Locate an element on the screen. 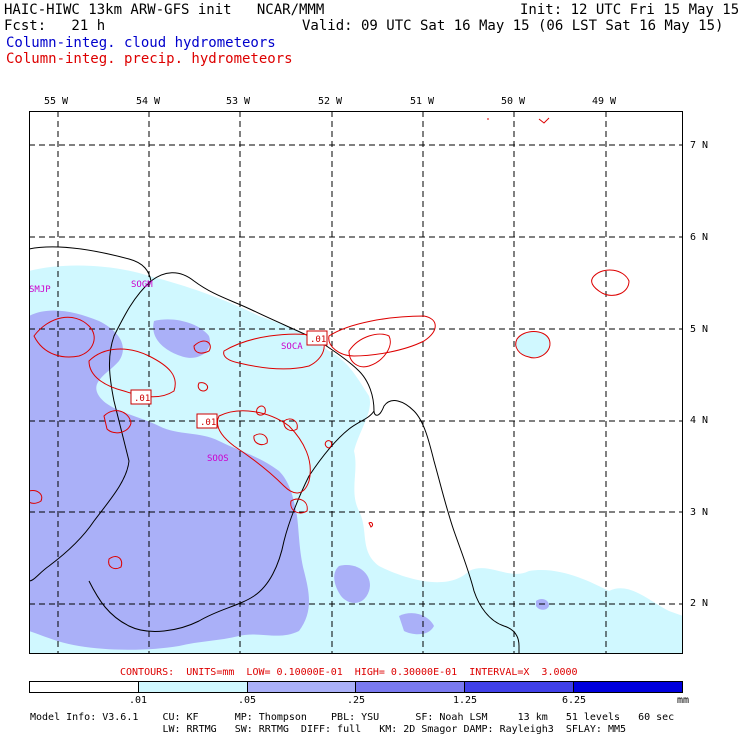 This screenshot has height=740, width=740. station-label: SOCA is located at coordinates (292, 347).